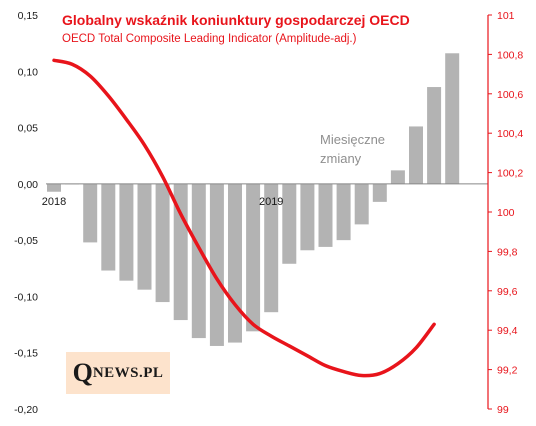  What do you see at coordinates (28, 185) in the screenshot?
I see `left-tick-label: 0,00` at bounding box center [28, 185].